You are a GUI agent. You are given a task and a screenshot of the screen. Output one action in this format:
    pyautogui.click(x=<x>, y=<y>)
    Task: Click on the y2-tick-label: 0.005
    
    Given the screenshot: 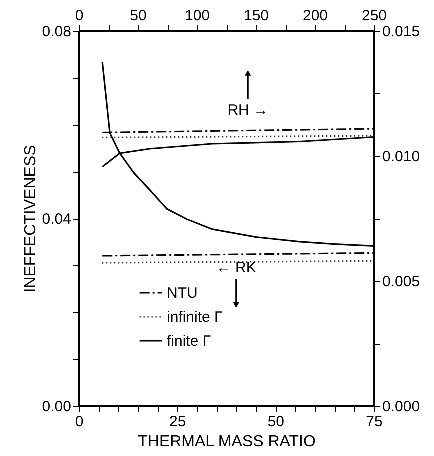 What is the action you would take?
    pyautogui.click(x=401, y=282)
    